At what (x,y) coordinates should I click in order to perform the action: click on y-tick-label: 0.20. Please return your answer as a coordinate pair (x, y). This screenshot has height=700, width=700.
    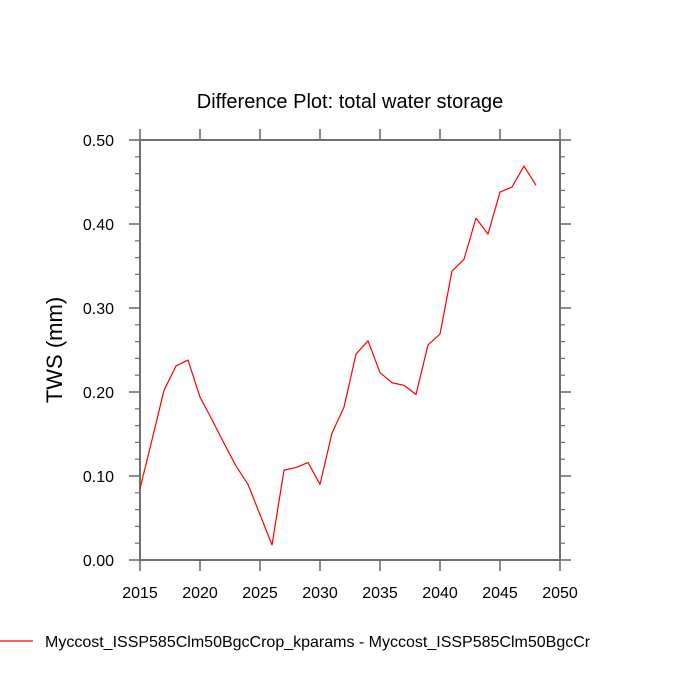
    Looking at the image, I should click on (98, 393).